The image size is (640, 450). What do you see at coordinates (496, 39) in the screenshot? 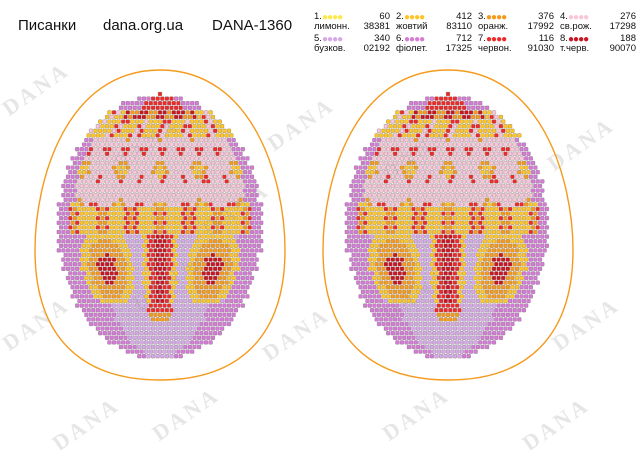
I see `bead-swatch: ●●●●` at bounding box center [496, 39].